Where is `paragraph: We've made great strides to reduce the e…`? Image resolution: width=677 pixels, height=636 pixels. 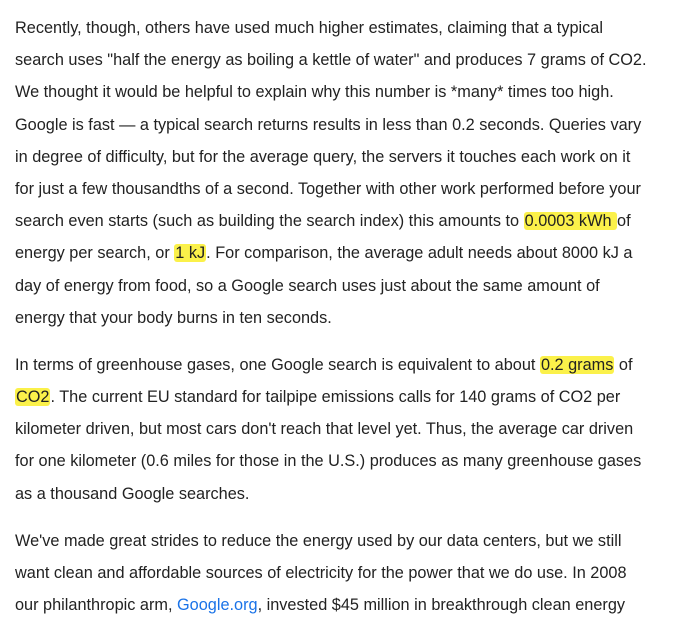 paragraph: We've made great strides to reduce the e… is located at coordinates (346, 573).